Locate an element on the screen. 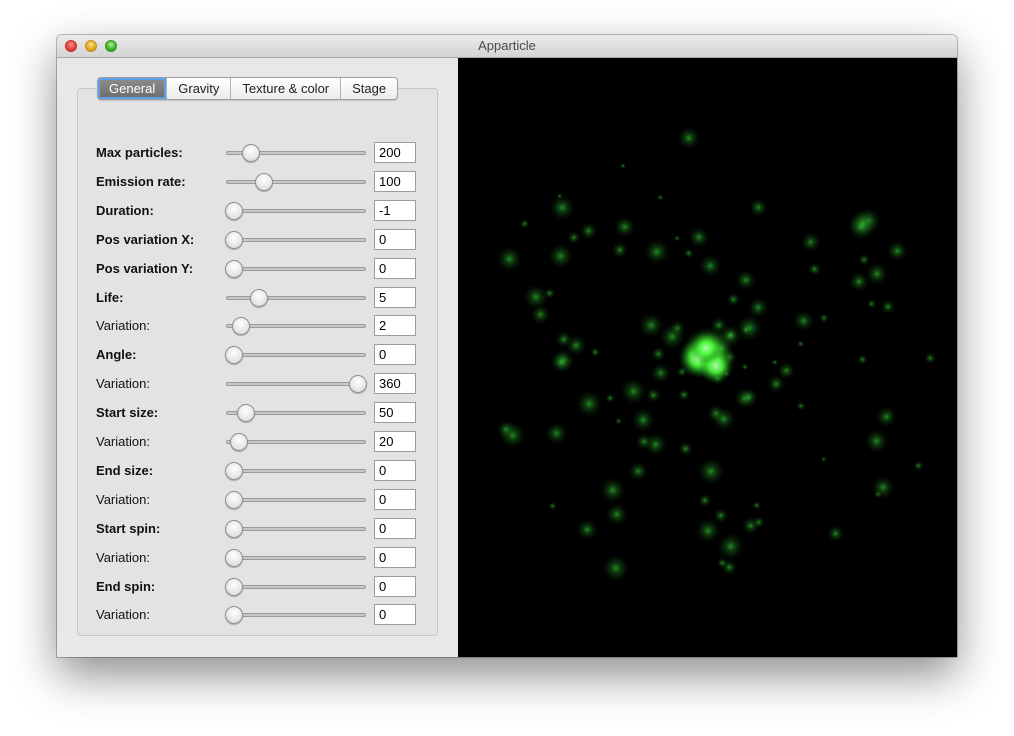 This screenshot has width=1014, height=736. param-row: Variation: 0 is located at coordinates (257, 558).